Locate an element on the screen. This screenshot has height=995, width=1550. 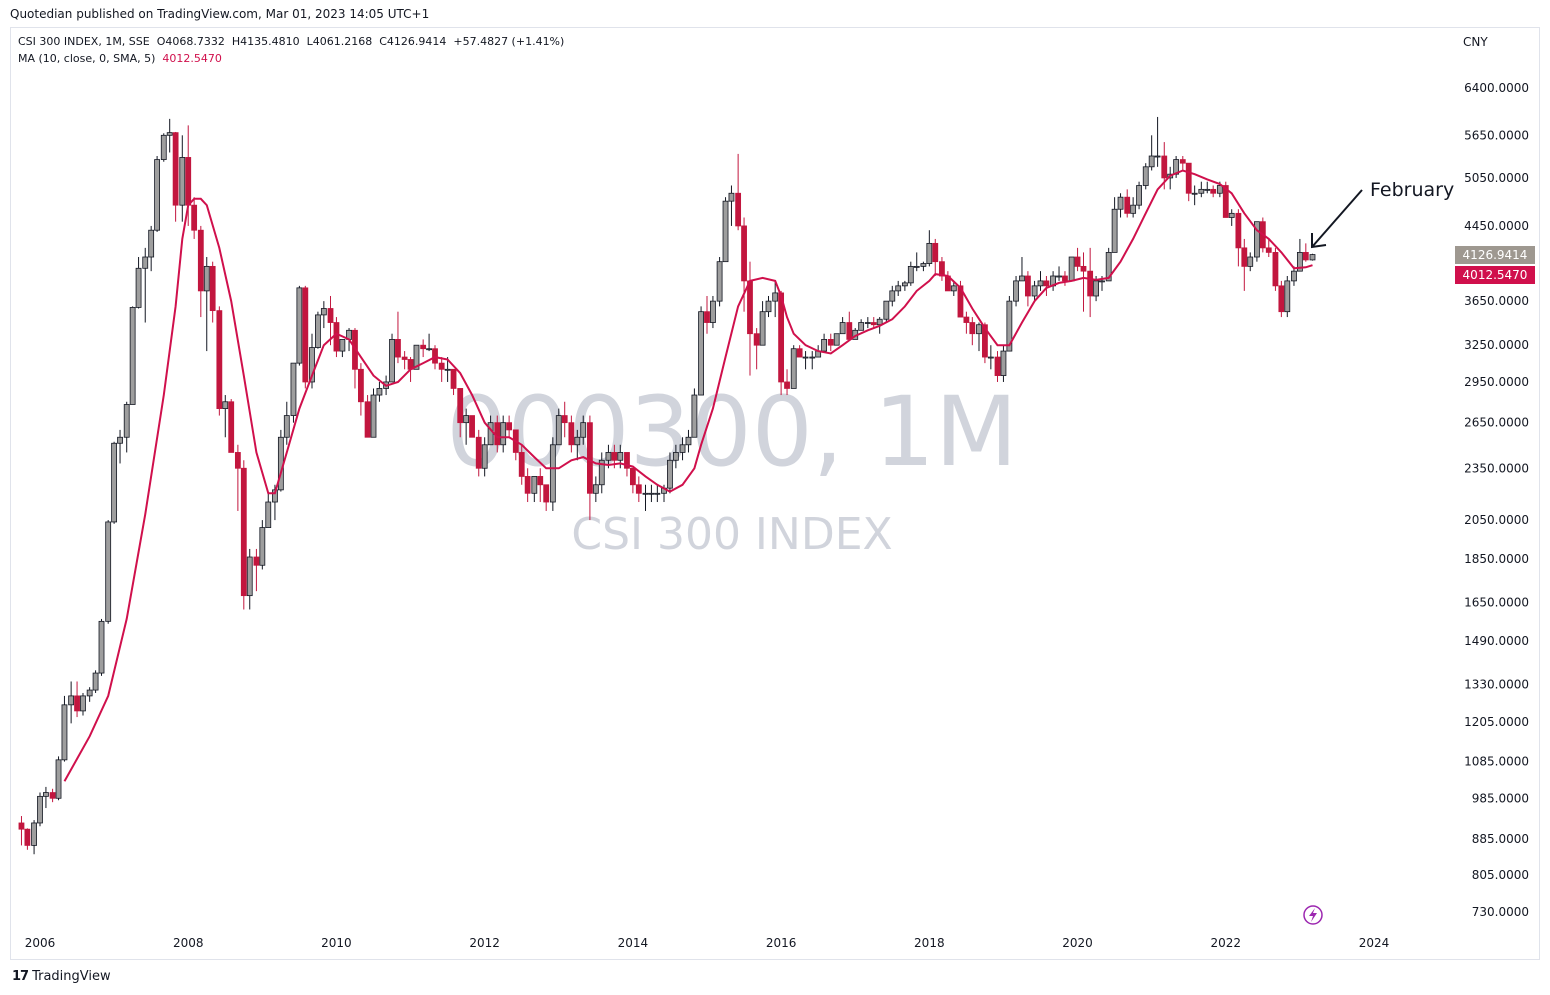
y-tick-label: 2350.0000 is located at coordinates (1496, 468).